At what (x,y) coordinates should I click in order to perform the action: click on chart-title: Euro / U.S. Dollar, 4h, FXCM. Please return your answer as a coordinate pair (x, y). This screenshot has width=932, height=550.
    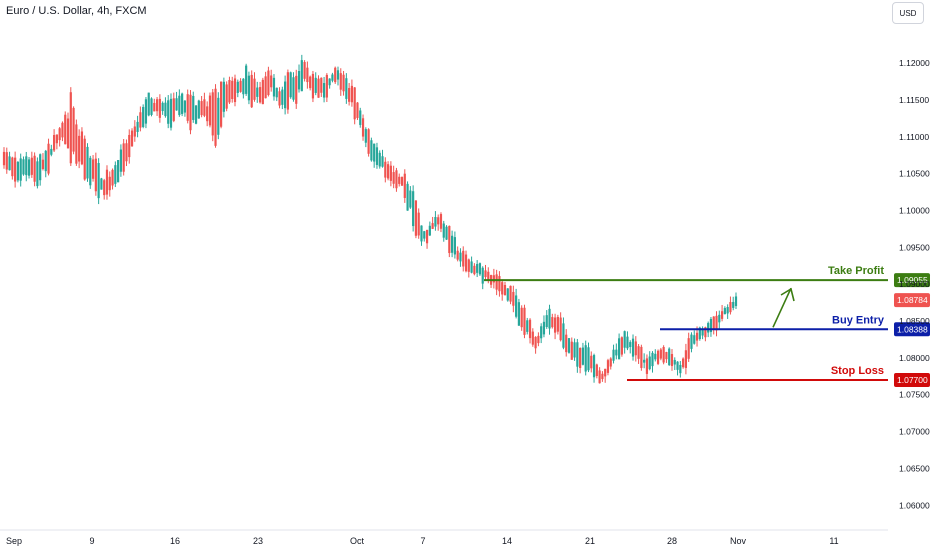
    Looking at the image, I should click on (76, 11).